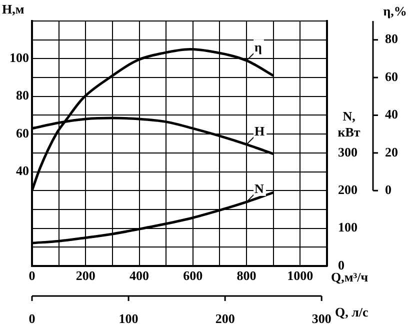  I want to click on x-tick-label: 0, so click(32, 276).